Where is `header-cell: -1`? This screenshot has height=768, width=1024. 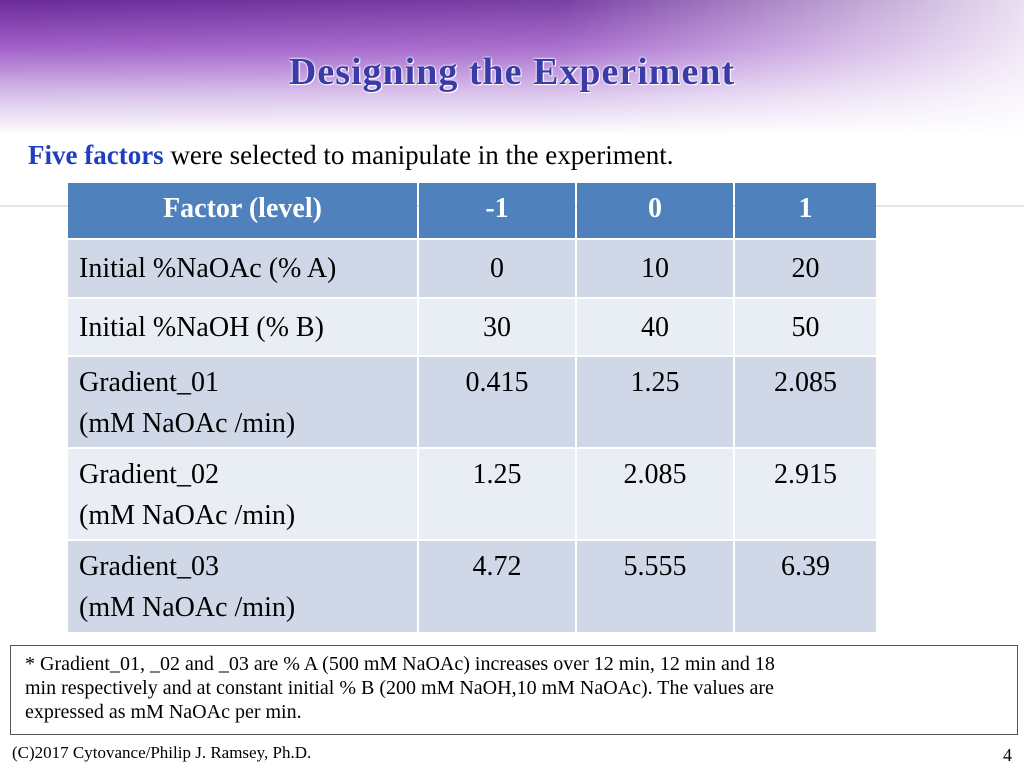 header-cell: -1 is located at coordinates (497, 210).